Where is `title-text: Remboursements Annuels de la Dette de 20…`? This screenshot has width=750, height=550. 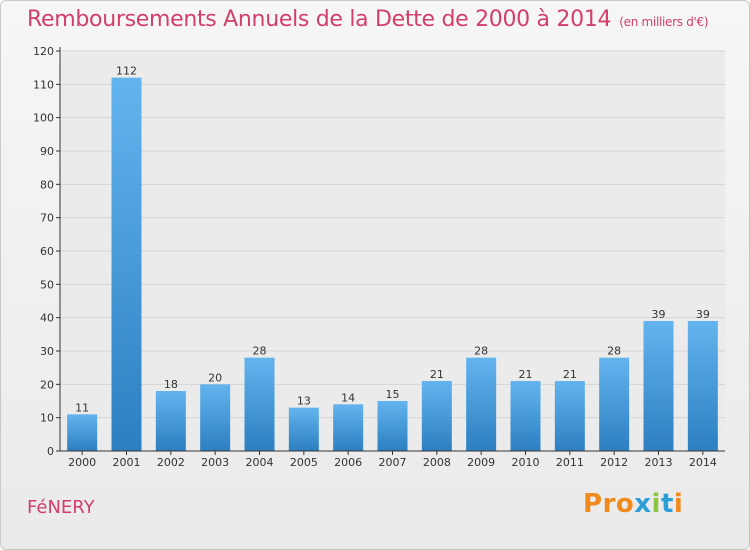
title-text: Remboursements Annuels de la Dette de 20… is located at coordinates (319, 19).